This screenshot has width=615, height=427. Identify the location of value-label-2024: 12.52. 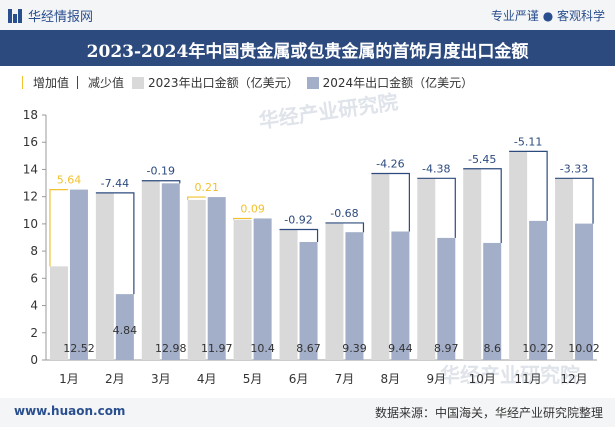
(79, 348).